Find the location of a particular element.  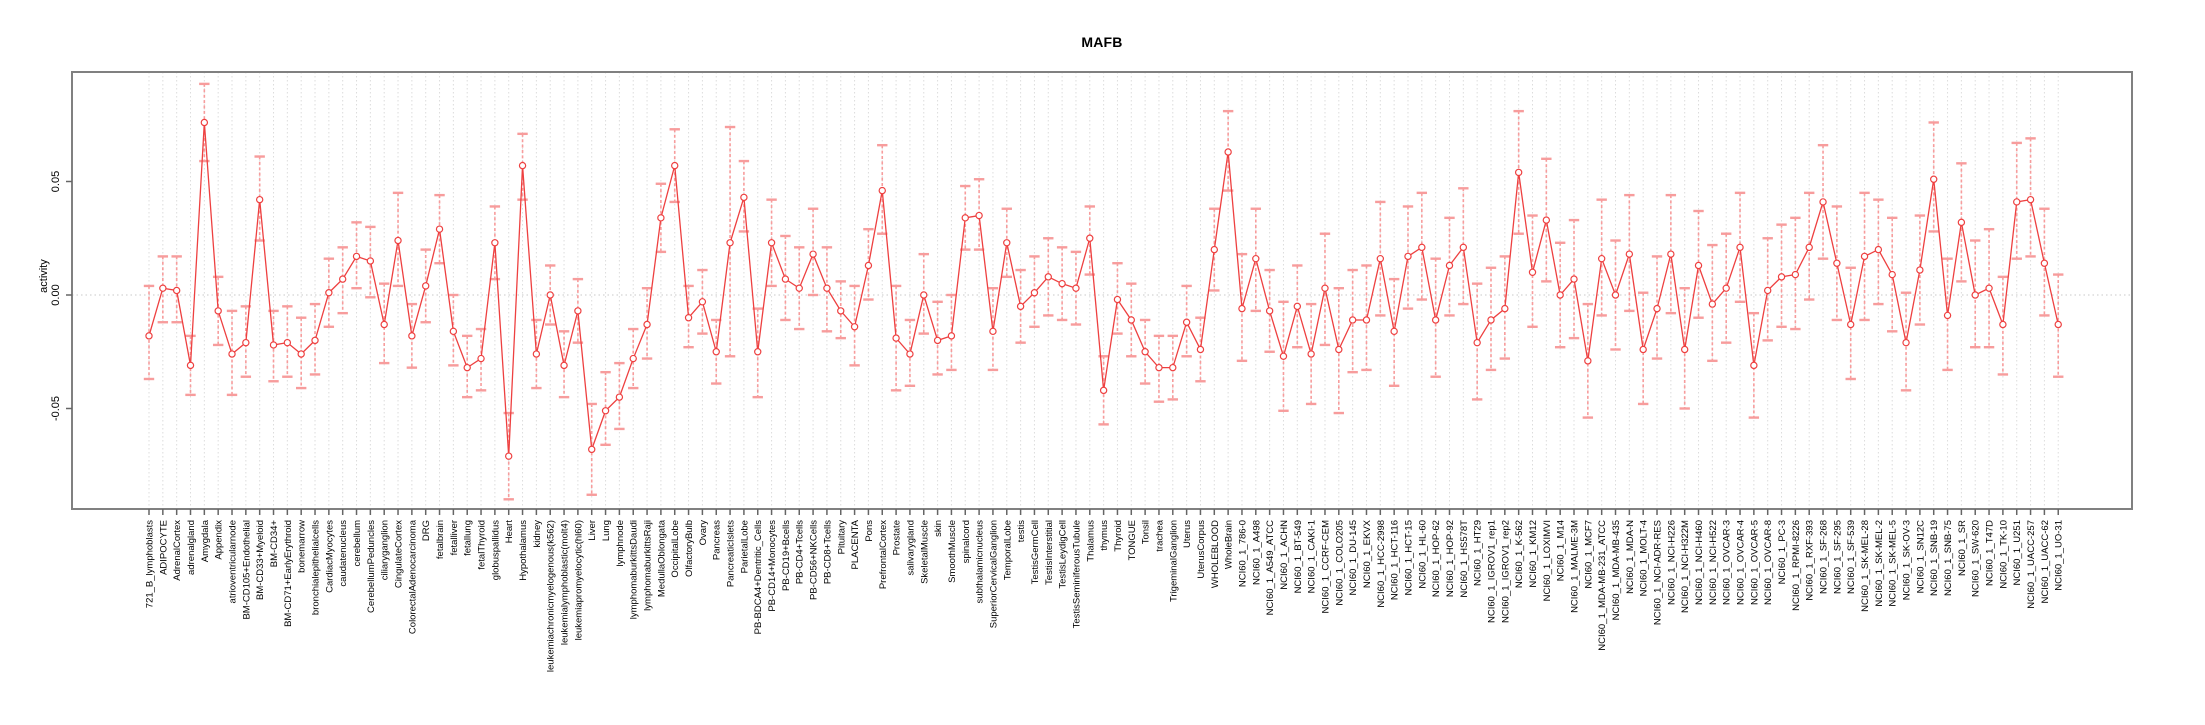

x-tick-label: NCI60_1_CCRF-CEM is located at coordinates (1325, 567).